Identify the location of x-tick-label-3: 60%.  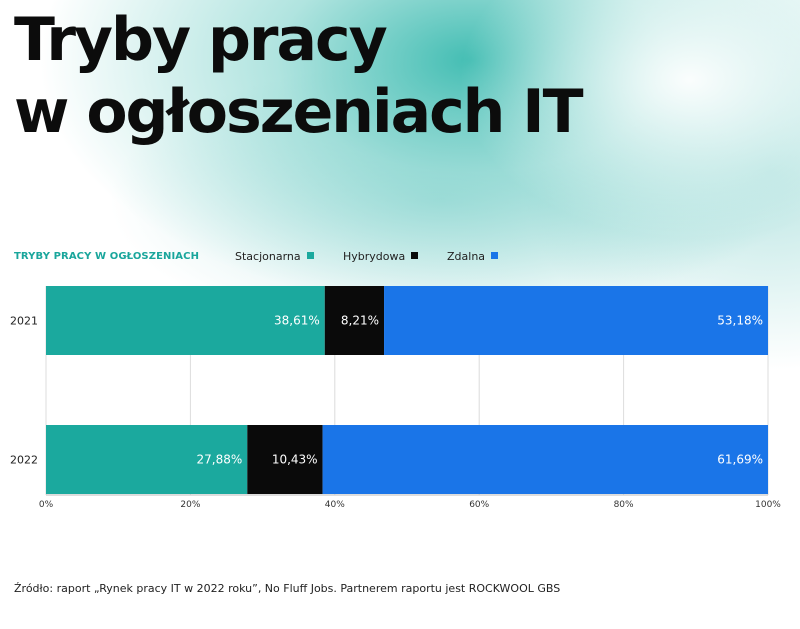
(479, 505).